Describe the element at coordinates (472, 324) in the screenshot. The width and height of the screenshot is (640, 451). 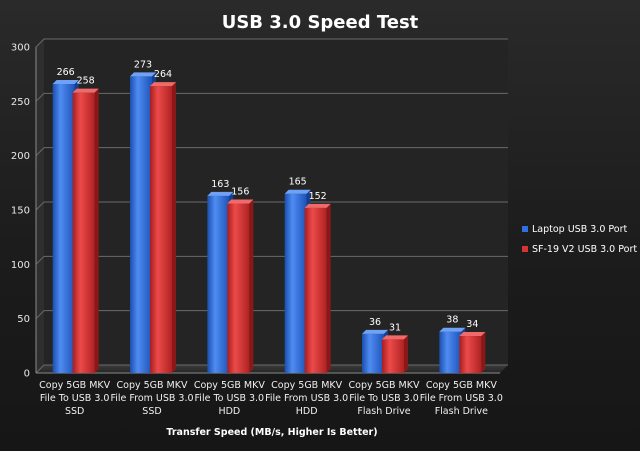
I see `data-label: 34` at that location.